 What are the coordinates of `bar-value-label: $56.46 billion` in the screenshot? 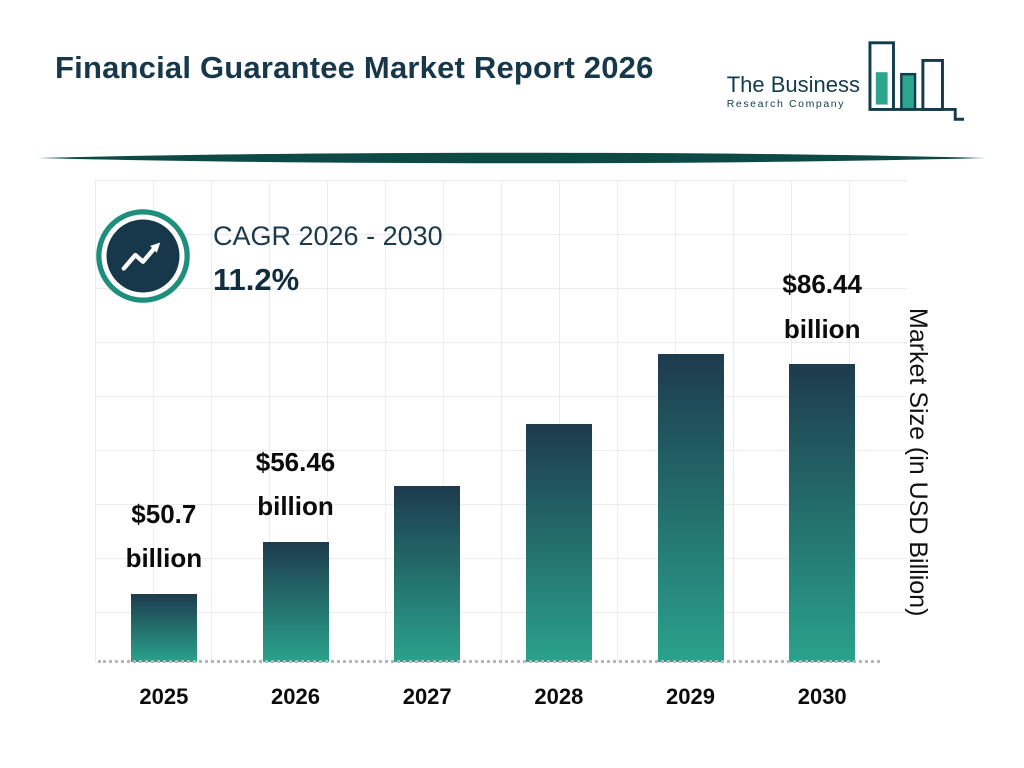 It's located at (295, 484).